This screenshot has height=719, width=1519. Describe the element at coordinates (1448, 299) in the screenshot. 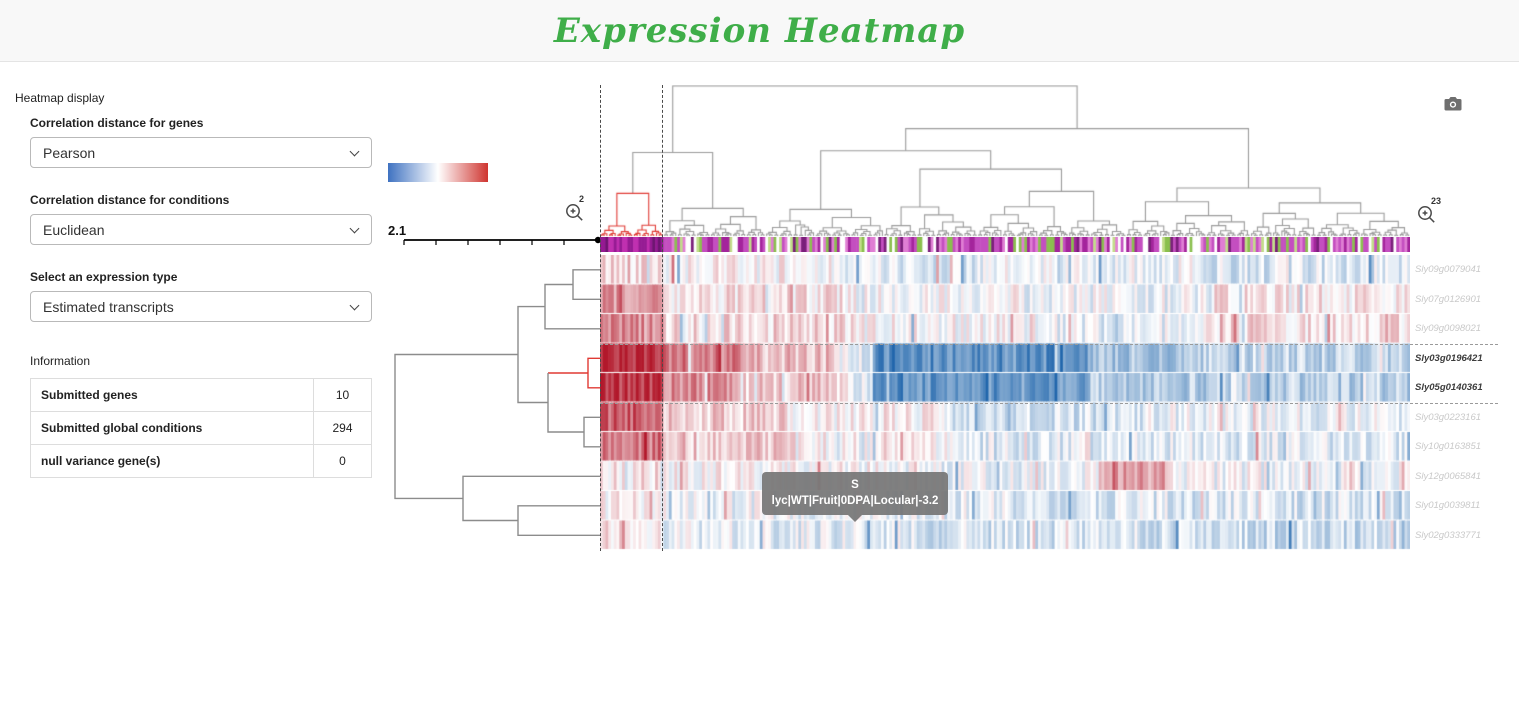

I see `gene-label: Sly07g0126901` at that location.